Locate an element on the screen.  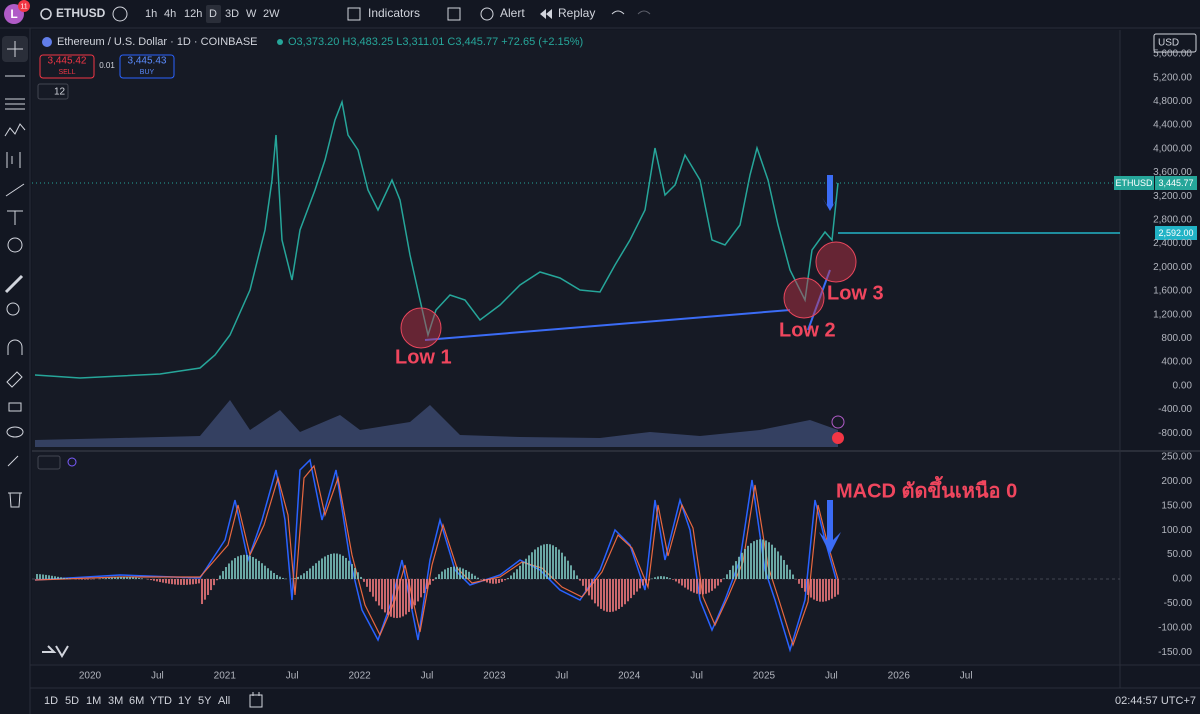
interval-button: 3D is located at coordinates (232, 14).